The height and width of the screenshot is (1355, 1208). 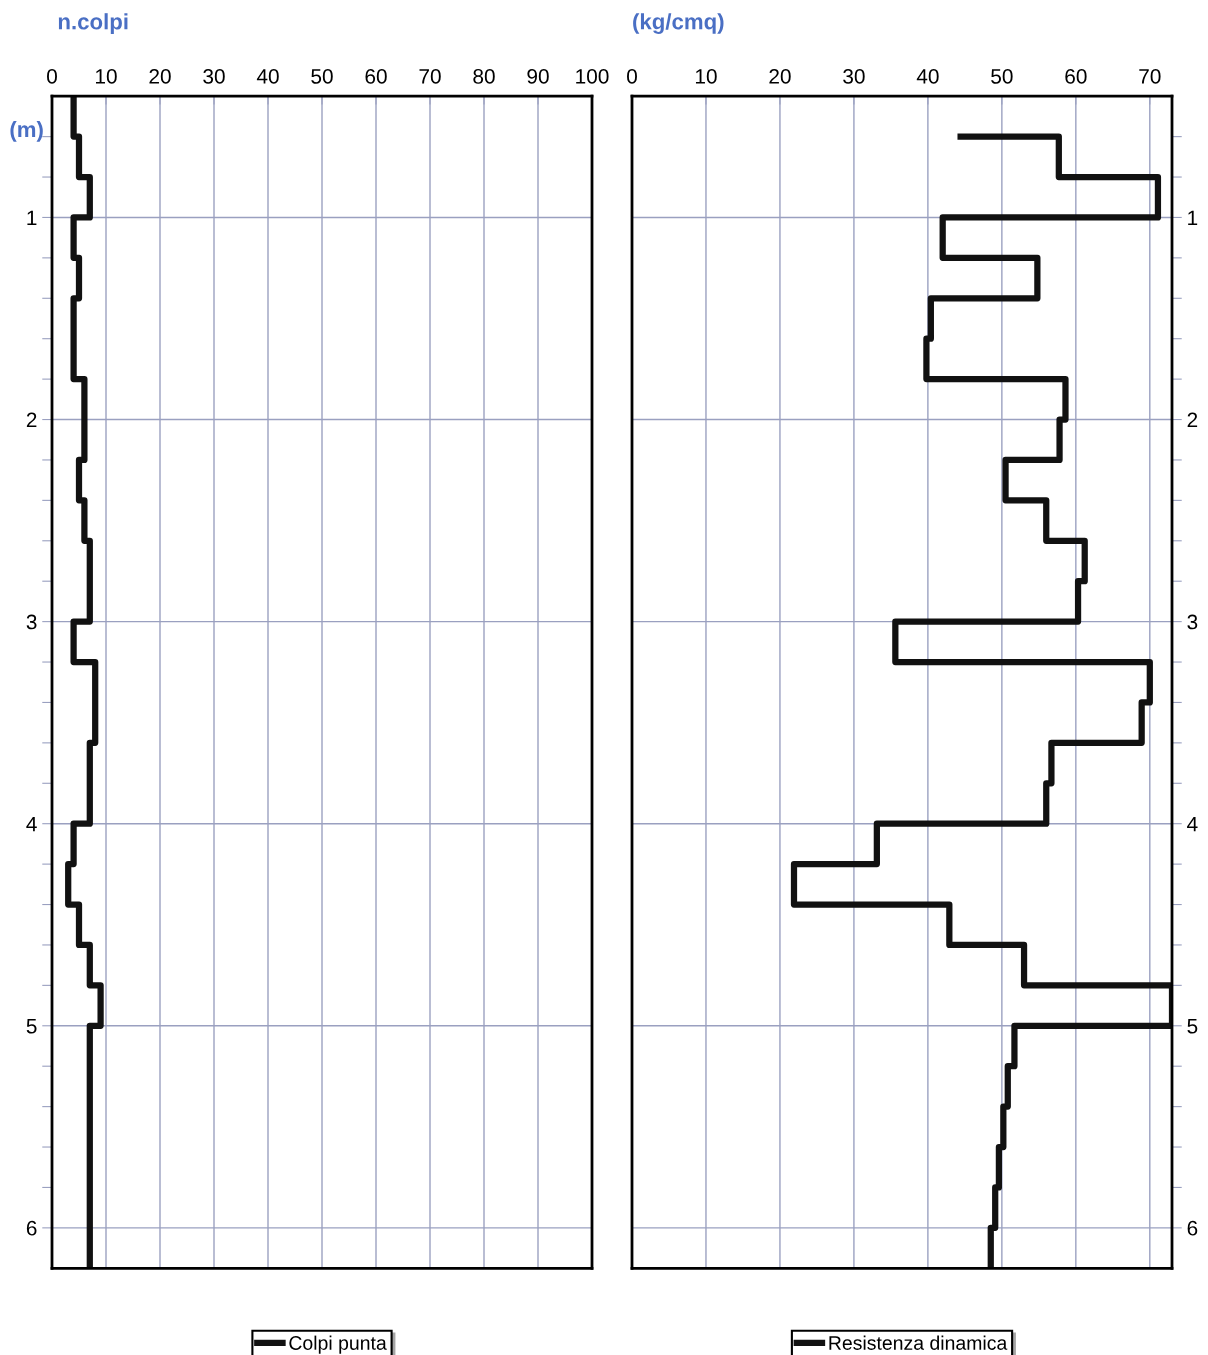 What do you see at coordinates (918, 1342) in the screenshot?
I see `legend-label: Resistenza dinamica` at bounding box center [918, 1342].